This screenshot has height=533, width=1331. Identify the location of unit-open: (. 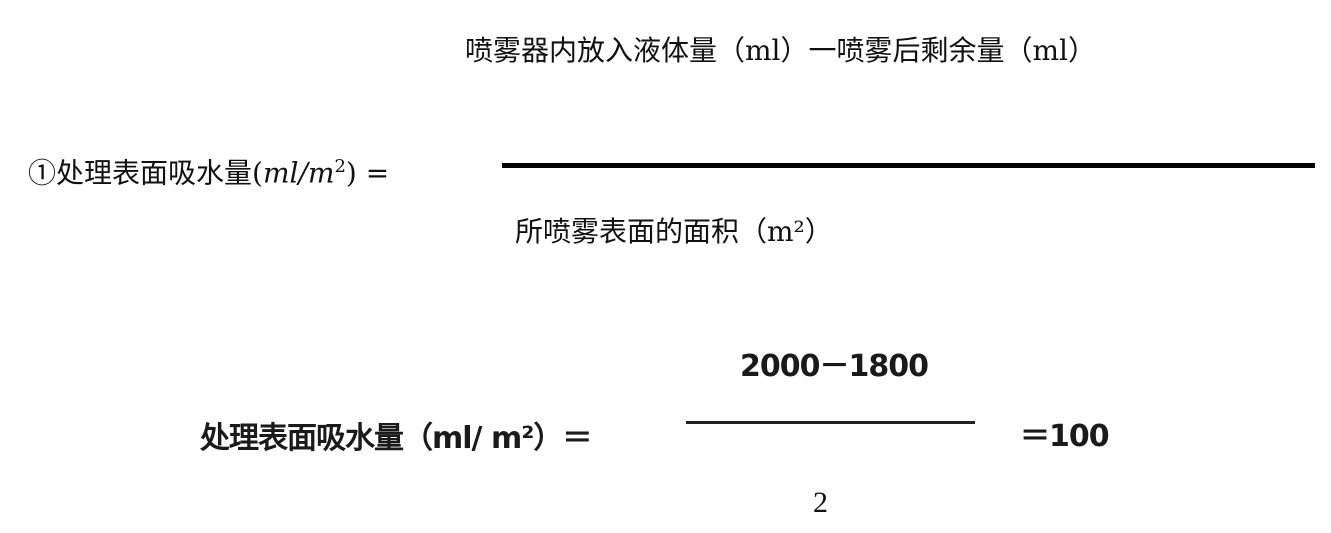
(257, 173).